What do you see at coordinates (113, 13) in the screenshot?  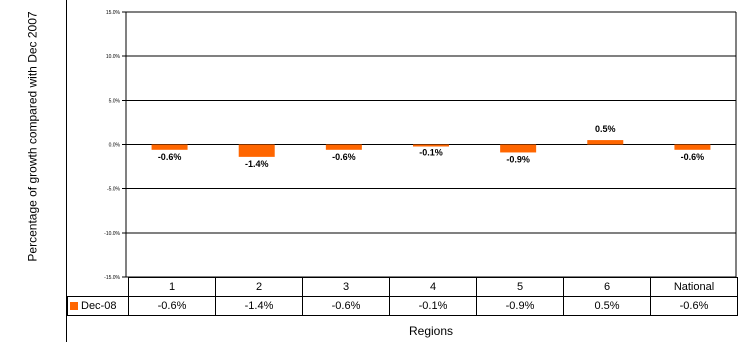 I see `y-tick-label: 15.0%` at bounding box center [113, 13].